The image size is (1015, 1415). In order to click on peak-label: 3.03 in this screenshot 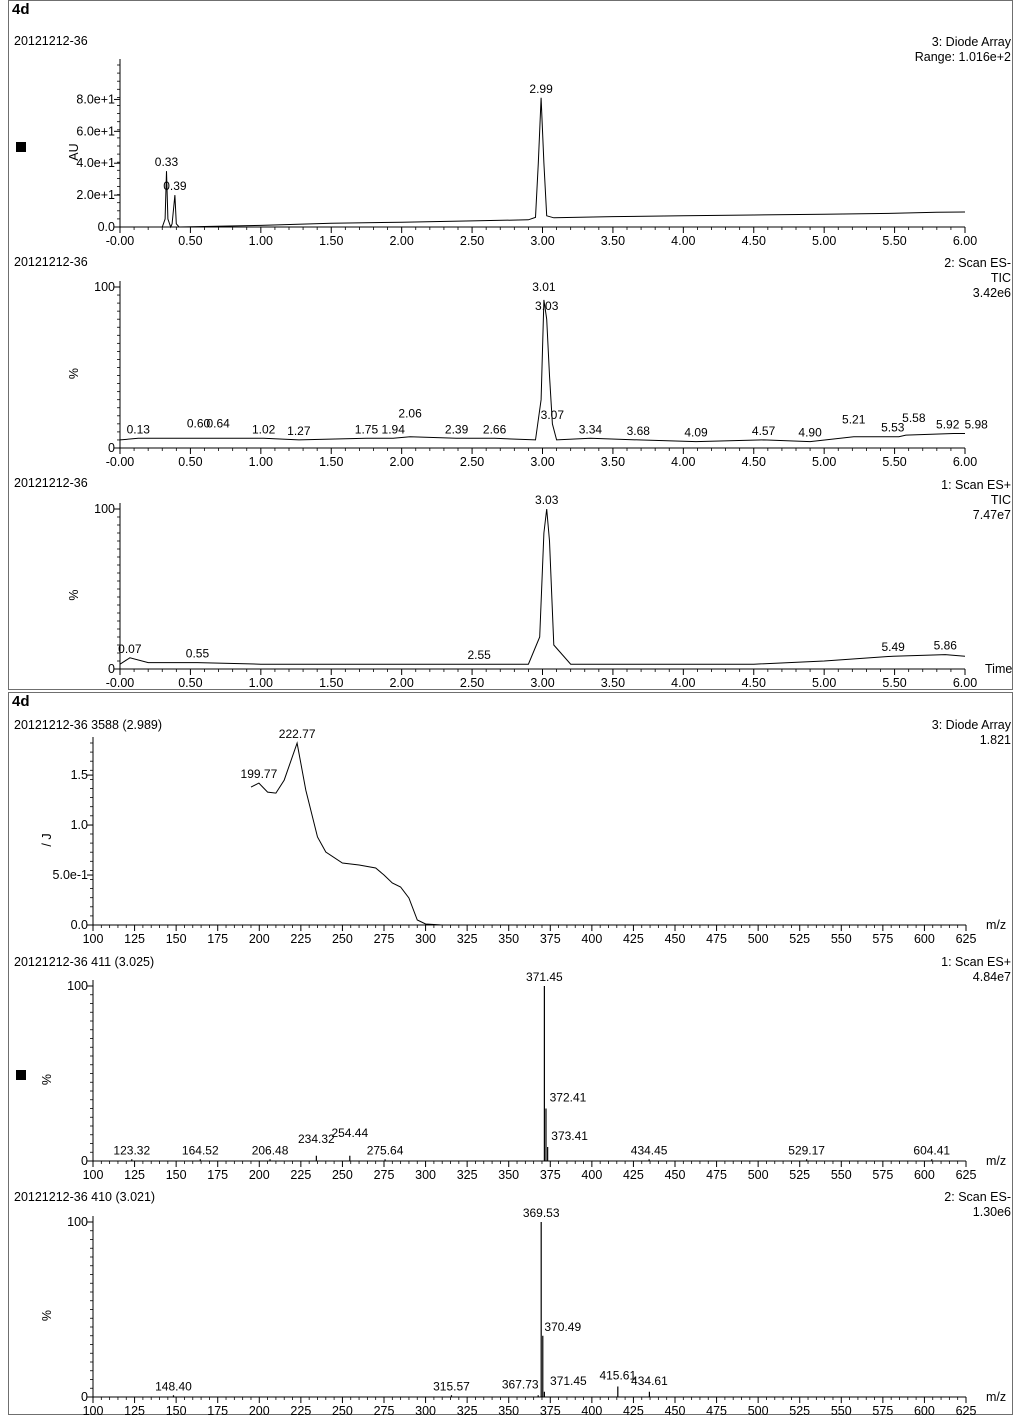, I will do `click(547, 306)`.